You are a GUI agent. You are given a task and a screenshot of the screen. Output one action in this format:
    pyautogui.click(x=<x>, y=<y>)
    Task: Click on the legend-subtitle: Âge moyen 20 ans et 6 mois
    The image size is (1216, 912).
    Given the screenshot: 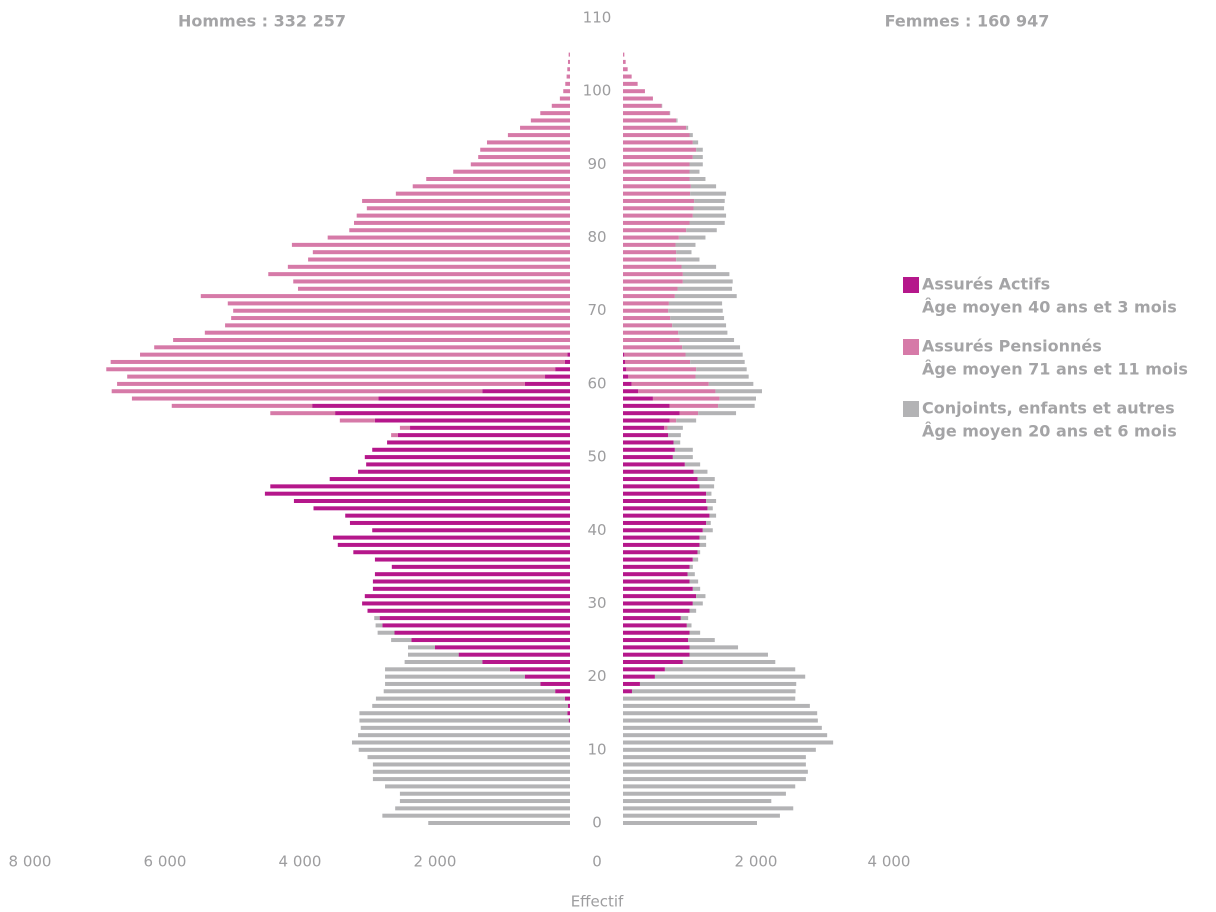 What is the action you would take?
    pyautogui.click(x=1049, y=431)
    